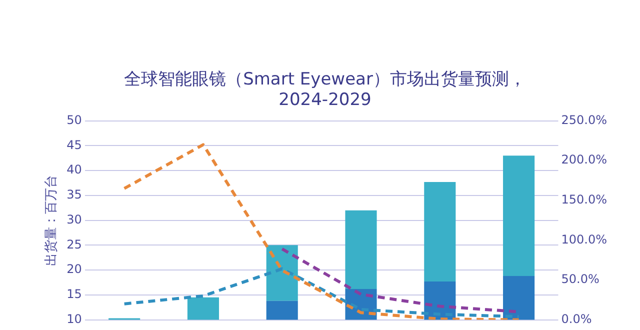 This screenshot has width=640, height=330. What do you see at coordinates (74, 219) in the screenshot?
I see `y-tick-label: 30` at bounding box center [74, 219].